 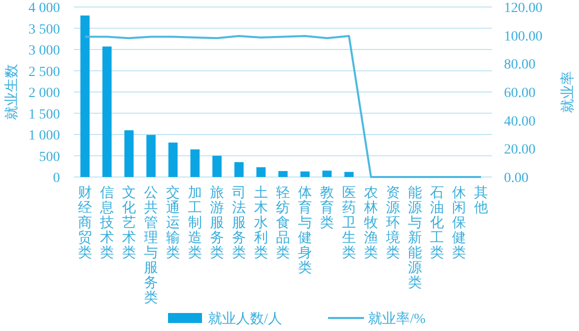 What do you see at coordinates (516, 178) in the screenshot?
I see `y2-tick-label: 0.00` at bounding box center [516, 178].